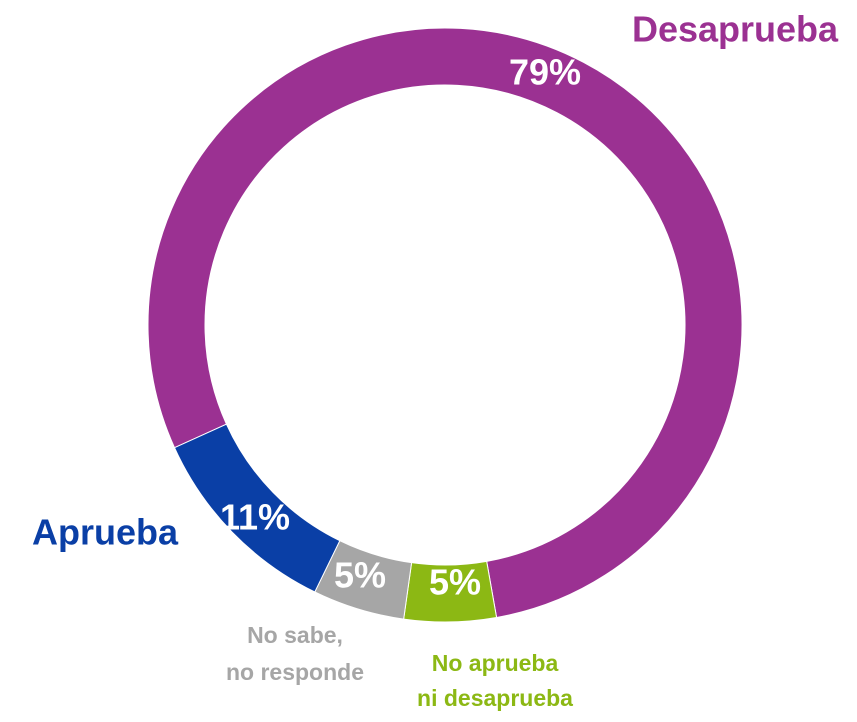 Image resolution: width=857 pixels, height=722 pixels. Describe the element at coordinates (255, 517) in the screenshot. I see `value-label: 11%` at that location.